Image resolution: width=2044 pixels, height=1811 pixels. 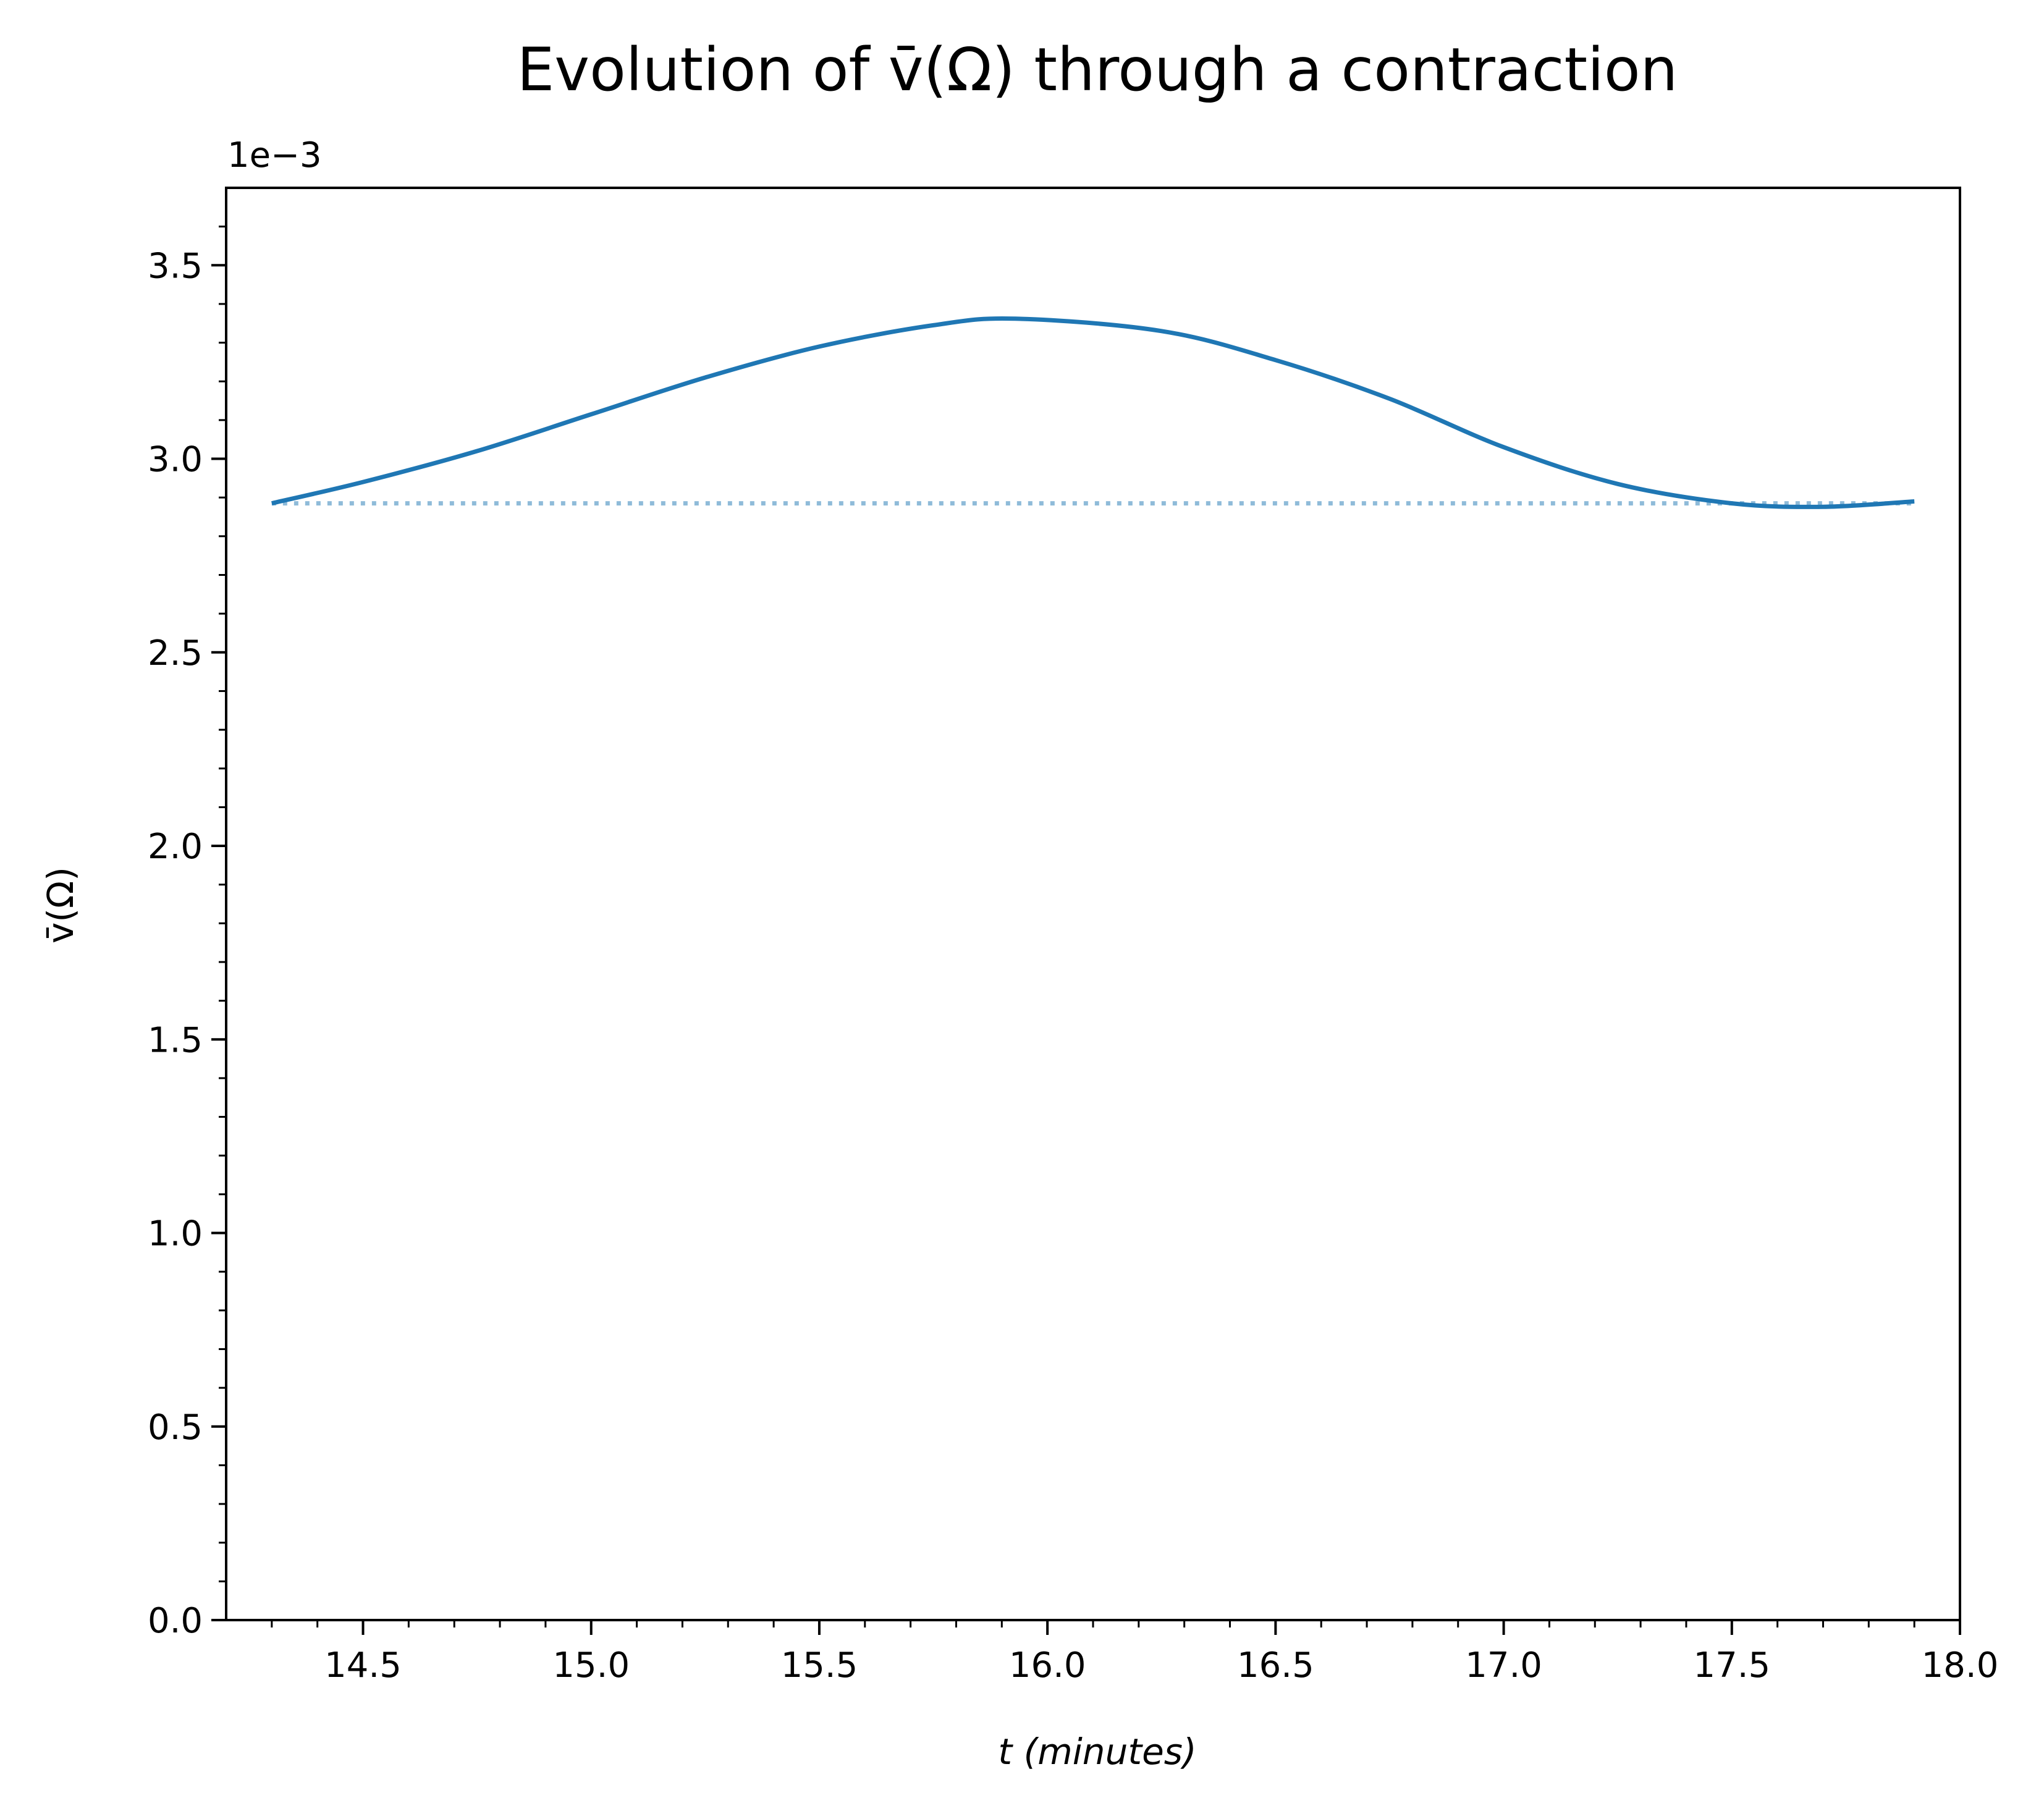 I want to click on x-tick-label: 14.5, so click(x=363, y=1666).